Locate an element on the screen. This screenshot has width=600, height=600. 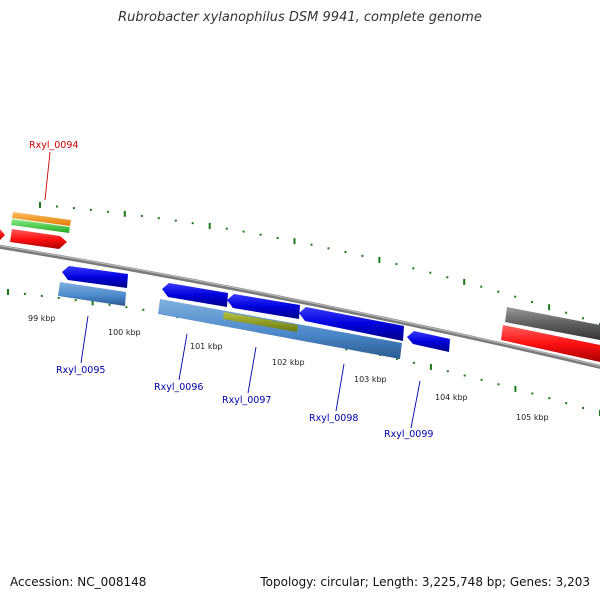
scale-label-101: 101 kbp is located at coordinates (206, 346).